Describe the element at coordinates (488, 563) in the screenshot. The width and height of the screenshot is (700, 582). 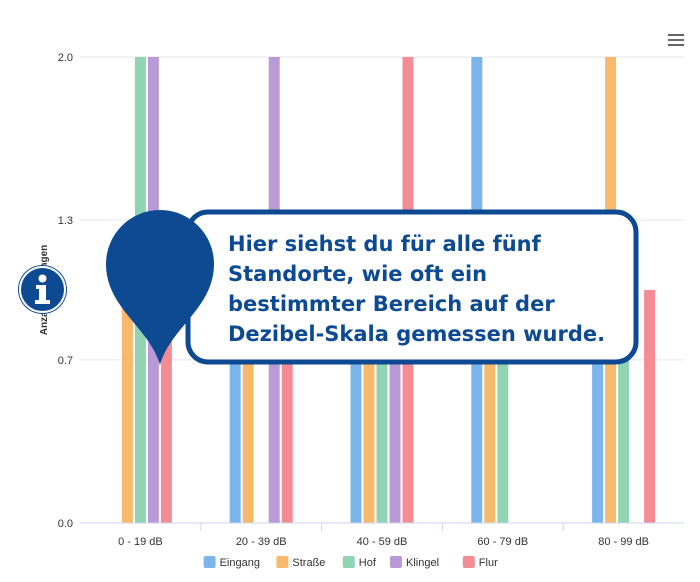
I see `legend-label: Flur` at that location.